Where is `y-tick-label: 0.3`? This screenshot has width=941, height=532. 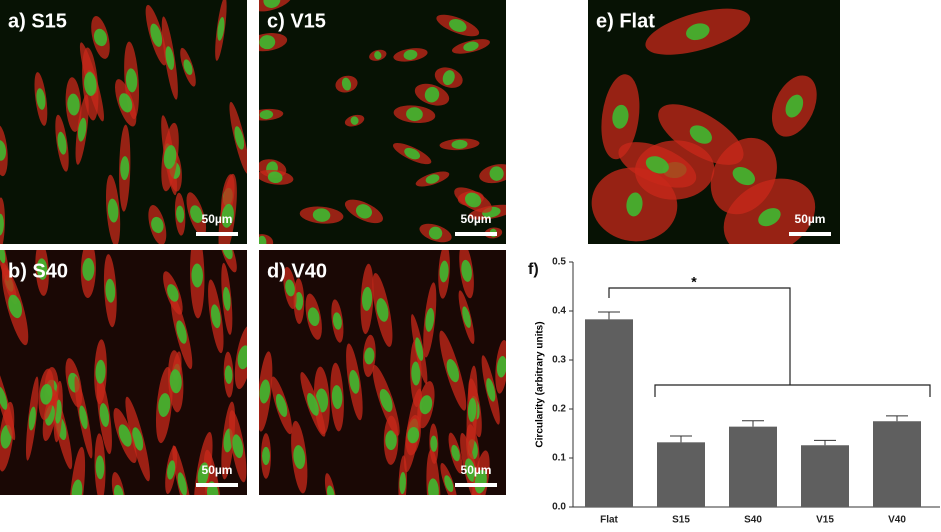 y-tick-label: 0.3 is located at coordinates (559, 360).